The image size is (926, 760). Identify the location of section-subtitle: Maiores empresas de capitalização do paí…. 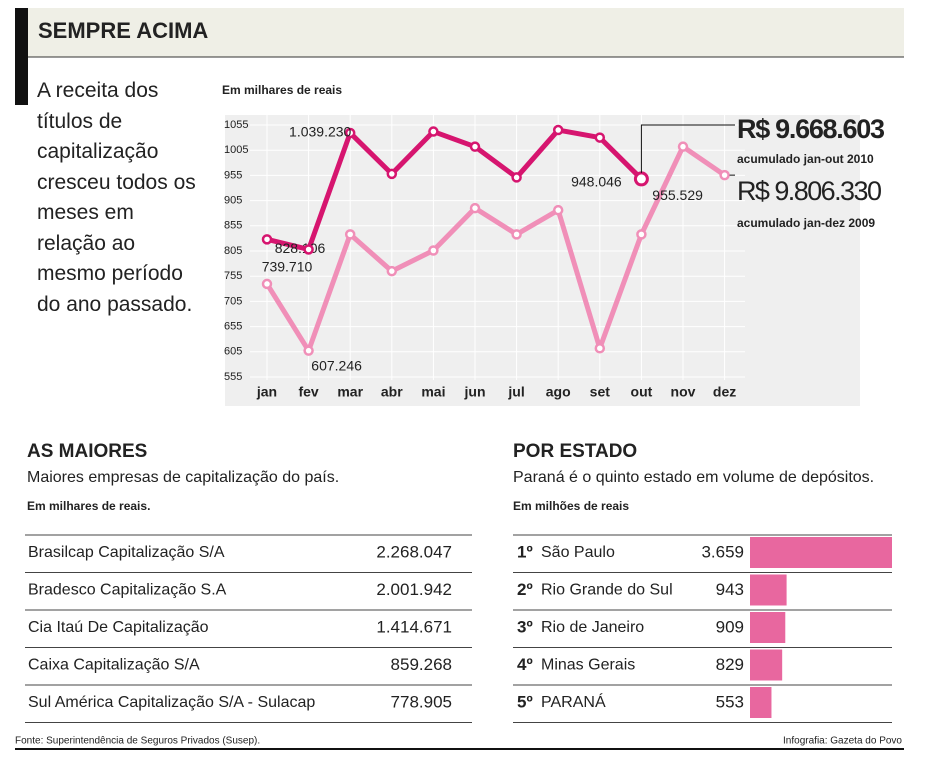
(183, 477).